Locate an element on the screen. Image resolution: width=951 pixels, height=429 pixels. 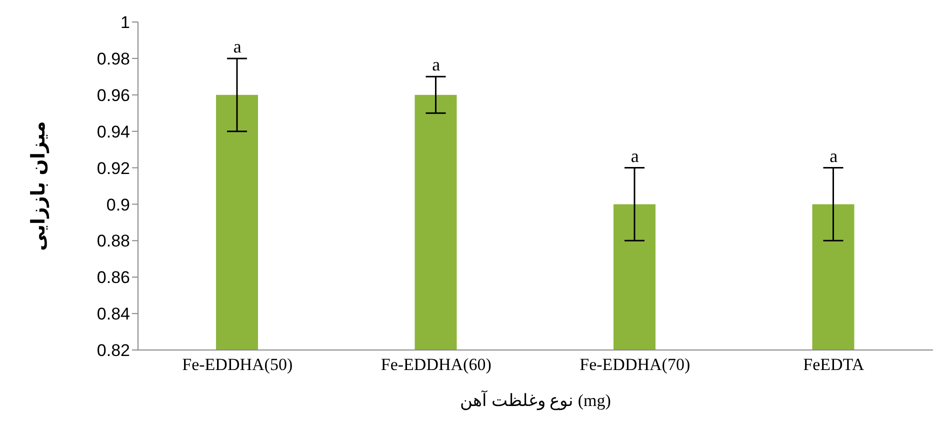
y-tick-label: 0.98 is located at coordinates (113, 58).